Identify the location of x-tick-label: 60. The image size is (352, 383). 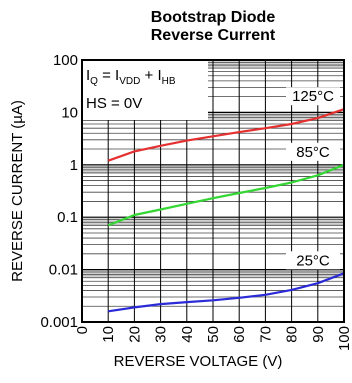
(239, 334).